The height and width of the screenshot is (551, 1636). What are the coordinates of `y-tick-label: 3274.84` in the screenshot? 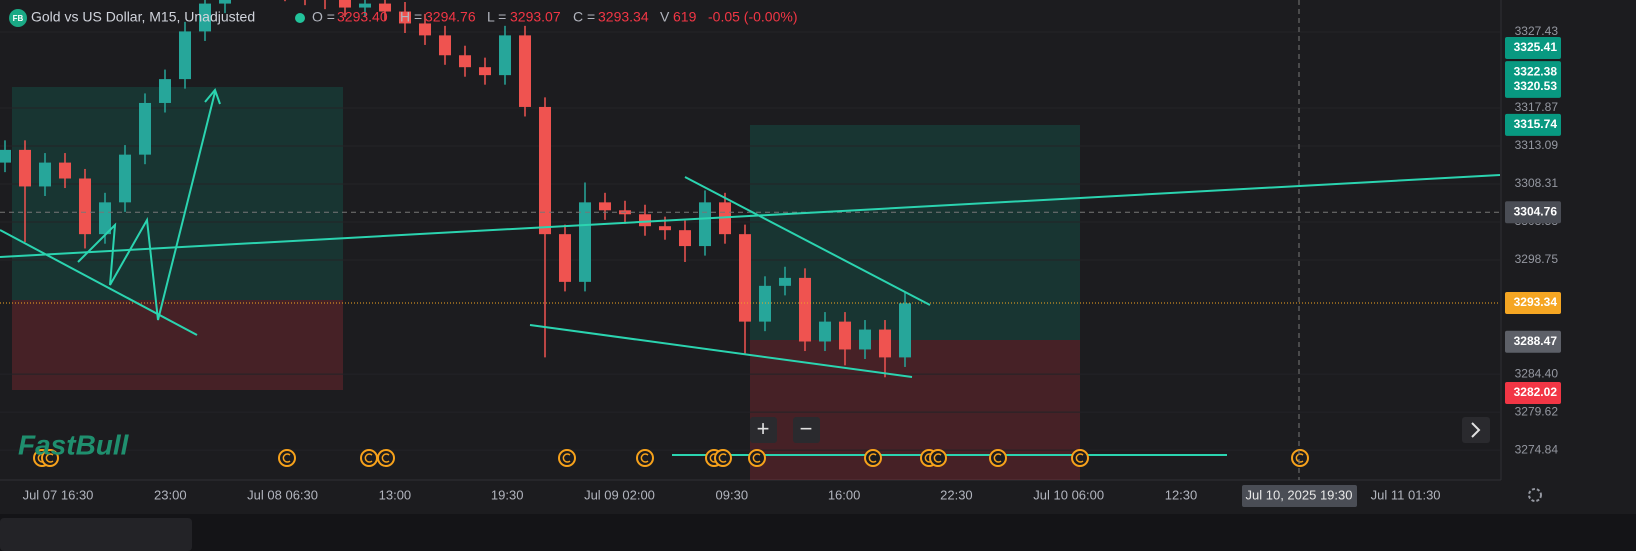 It's located at (1537, 449).